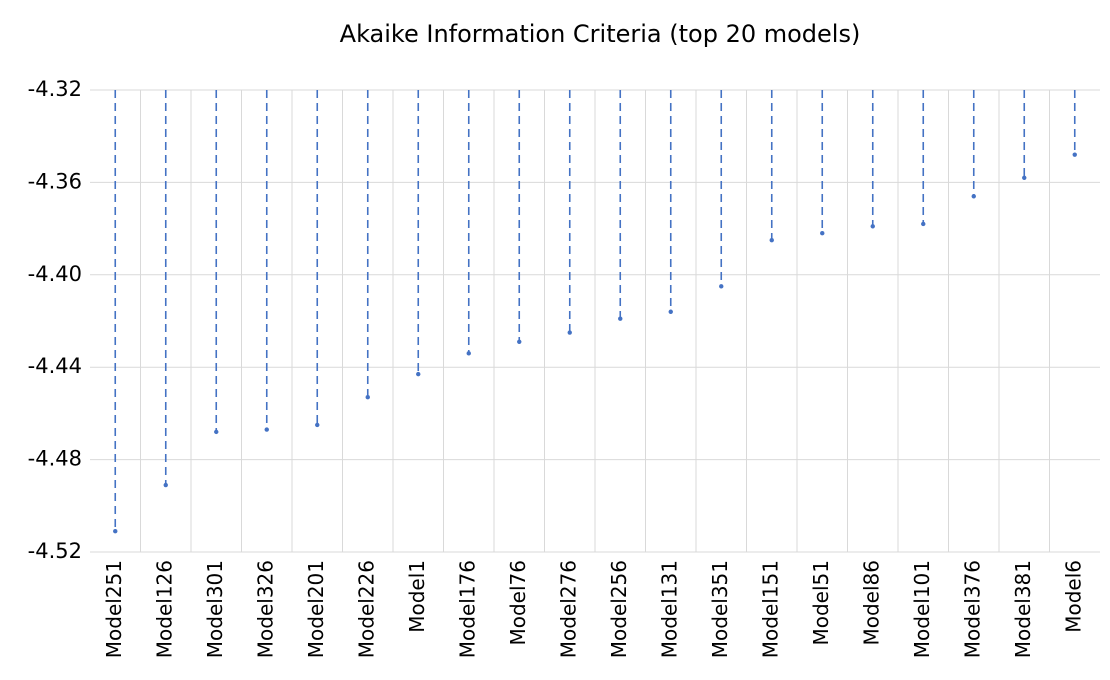 The height and width of the screenshot is (680, 1110). Describe the element at coordinates (215, 609) in the screenshot. I see `x-tick-label: Model301` at that location.